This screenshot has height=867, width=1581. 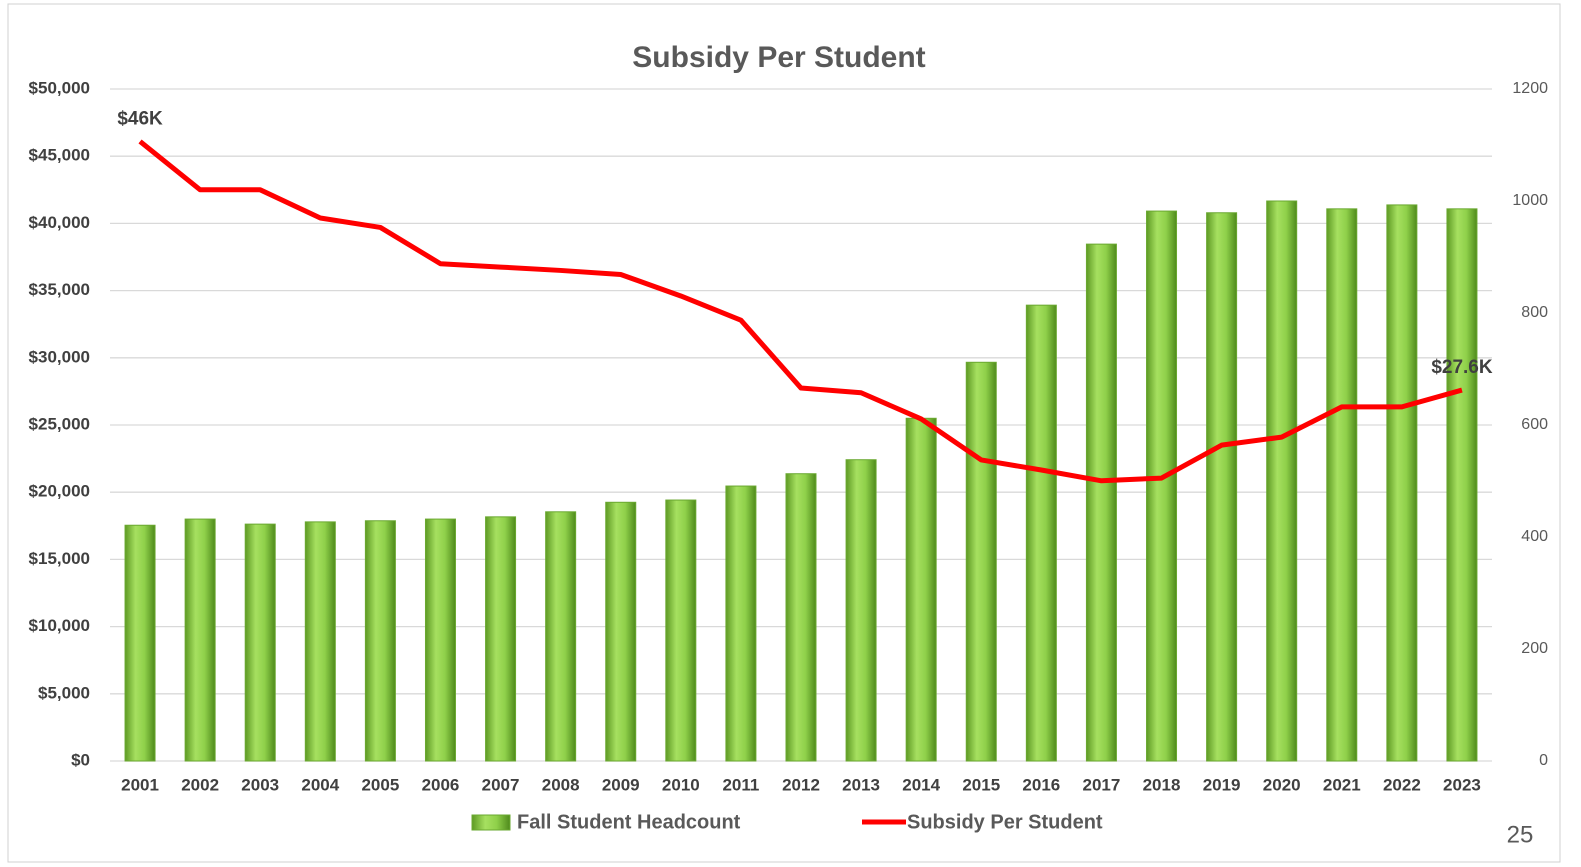 What do you see at coordinates (59, 423) in the screenshot?
I see `y-tick-label: $25,000` at bounding box center [59, 423].